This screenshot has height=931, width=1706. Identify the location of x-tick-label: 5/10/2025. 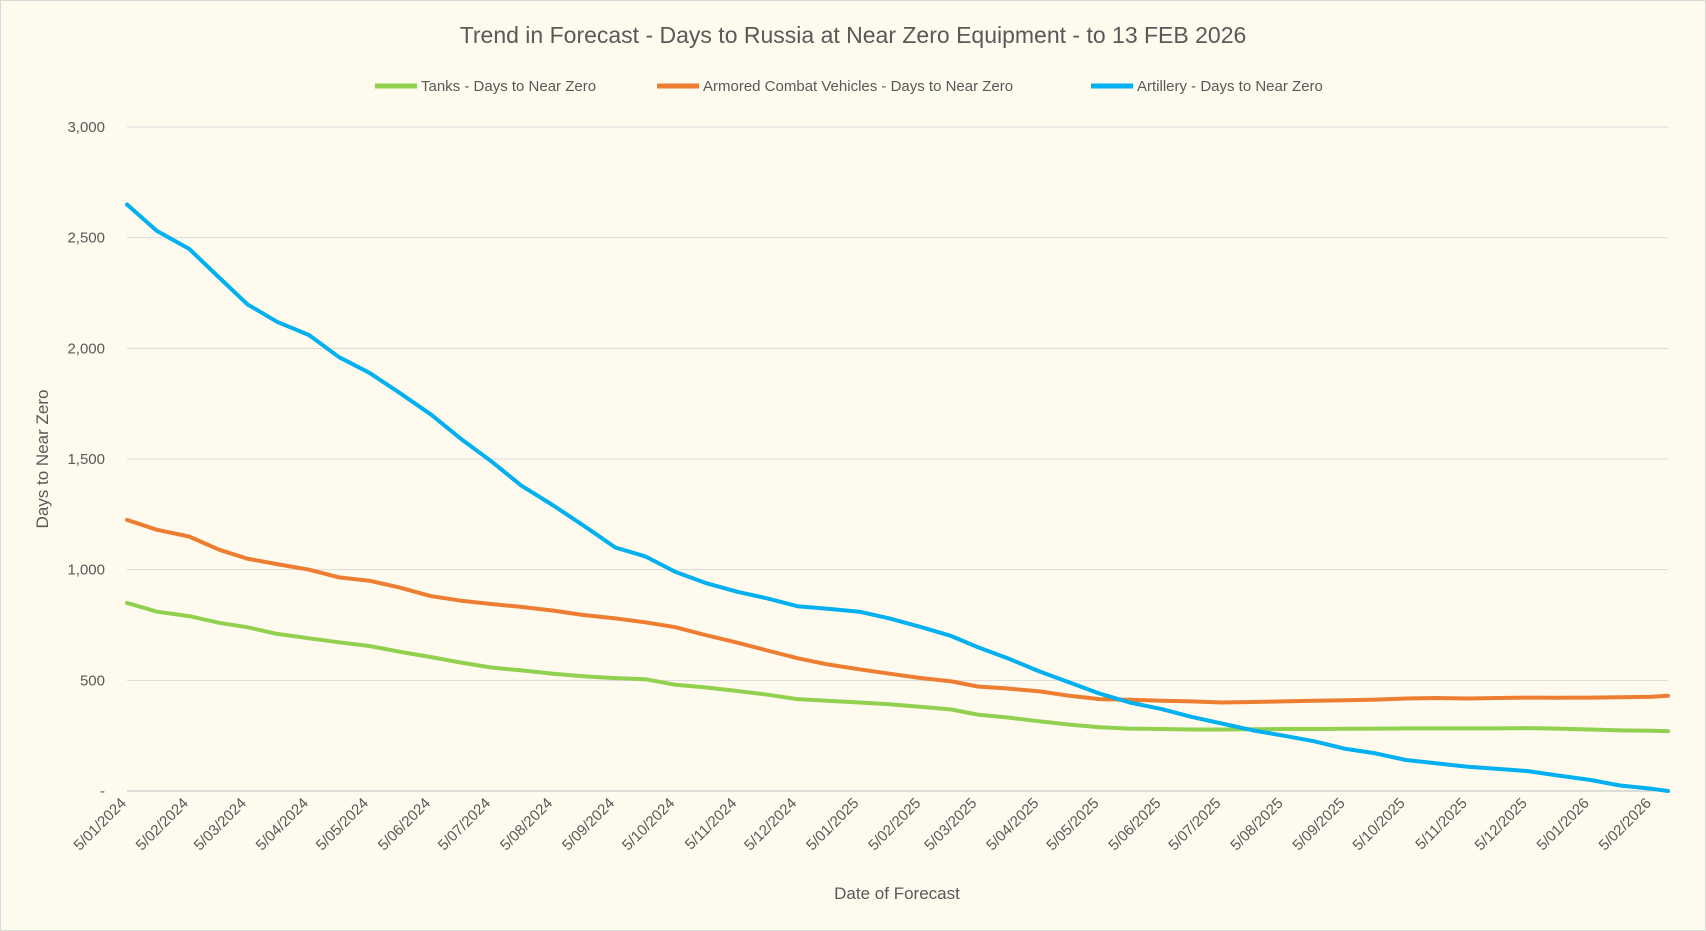
(1378, 824).